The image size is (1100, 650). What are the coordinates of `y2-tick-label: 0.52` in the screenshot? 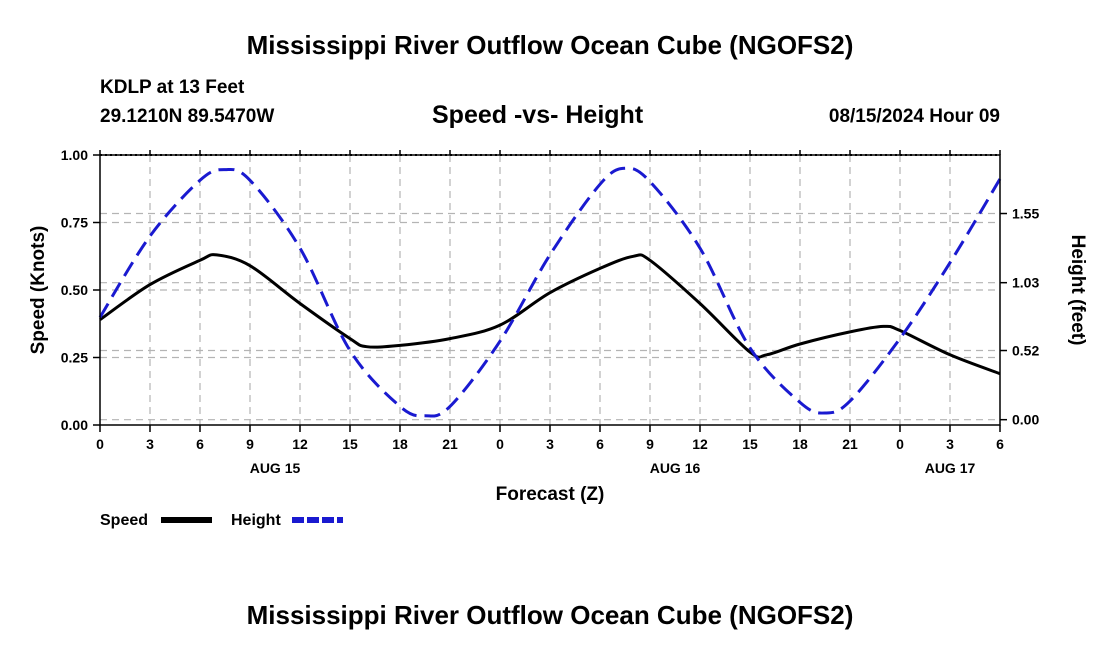 It's located at (1025, 351).